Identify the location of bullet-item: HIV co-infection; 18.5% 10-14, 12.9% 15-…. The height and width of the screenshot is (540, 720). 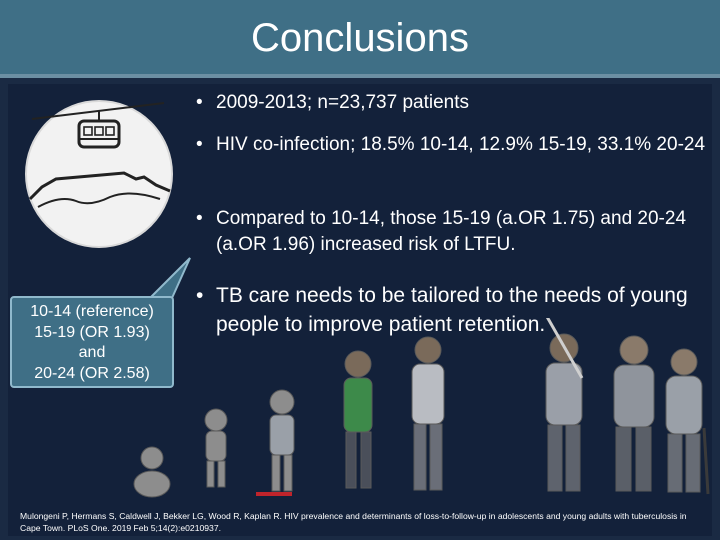
(450, 145).